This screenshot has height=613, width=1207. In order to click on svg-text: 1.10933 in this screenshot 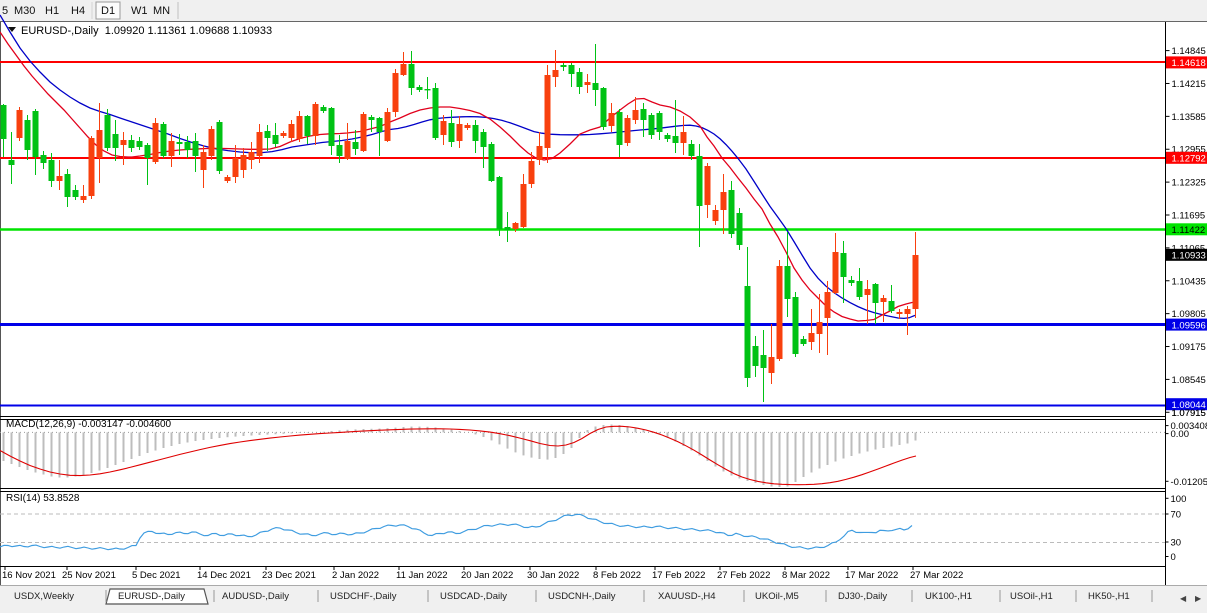, I will do `click(1189, 256)`.